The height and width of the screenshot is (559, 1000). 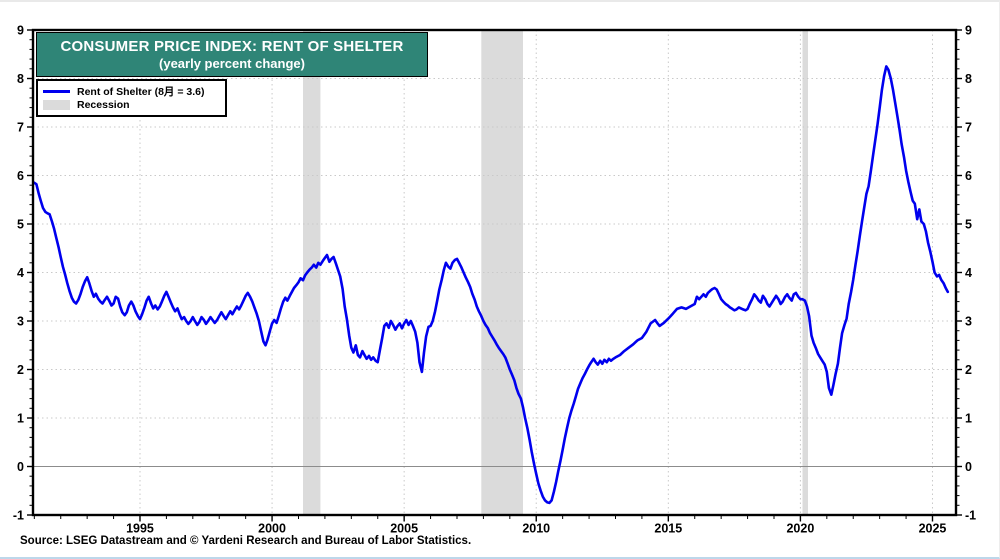 What do you see at coordinates (968, 225) in the screenshot?
I see `y-axis-label-right: 5` at bounding box center [968, 225].